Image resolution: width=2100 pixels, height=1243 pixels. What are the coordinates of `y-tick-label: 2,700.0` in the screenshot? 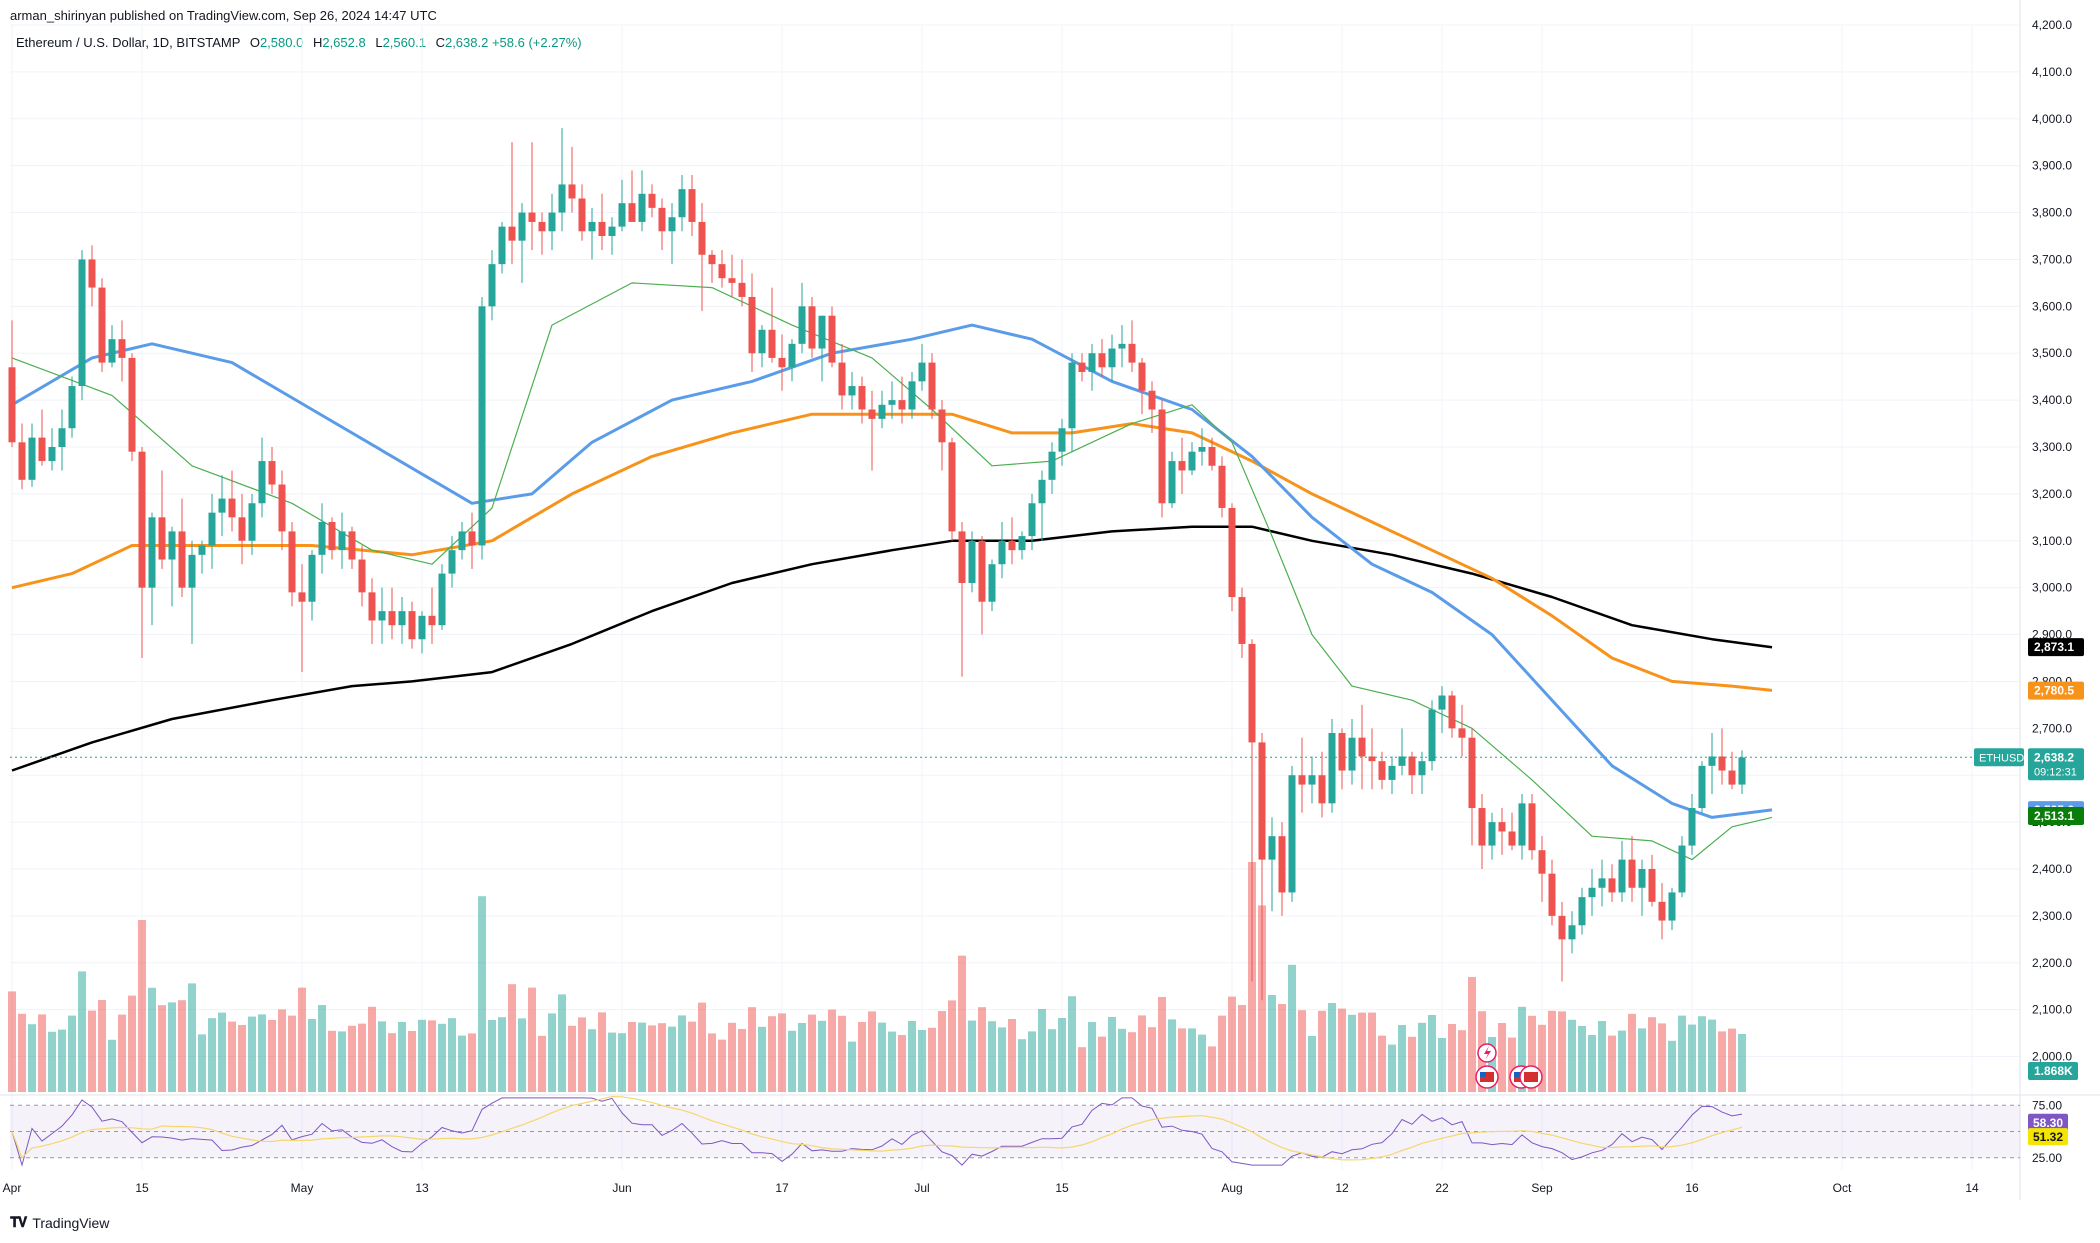 It's located at (2052, 728).